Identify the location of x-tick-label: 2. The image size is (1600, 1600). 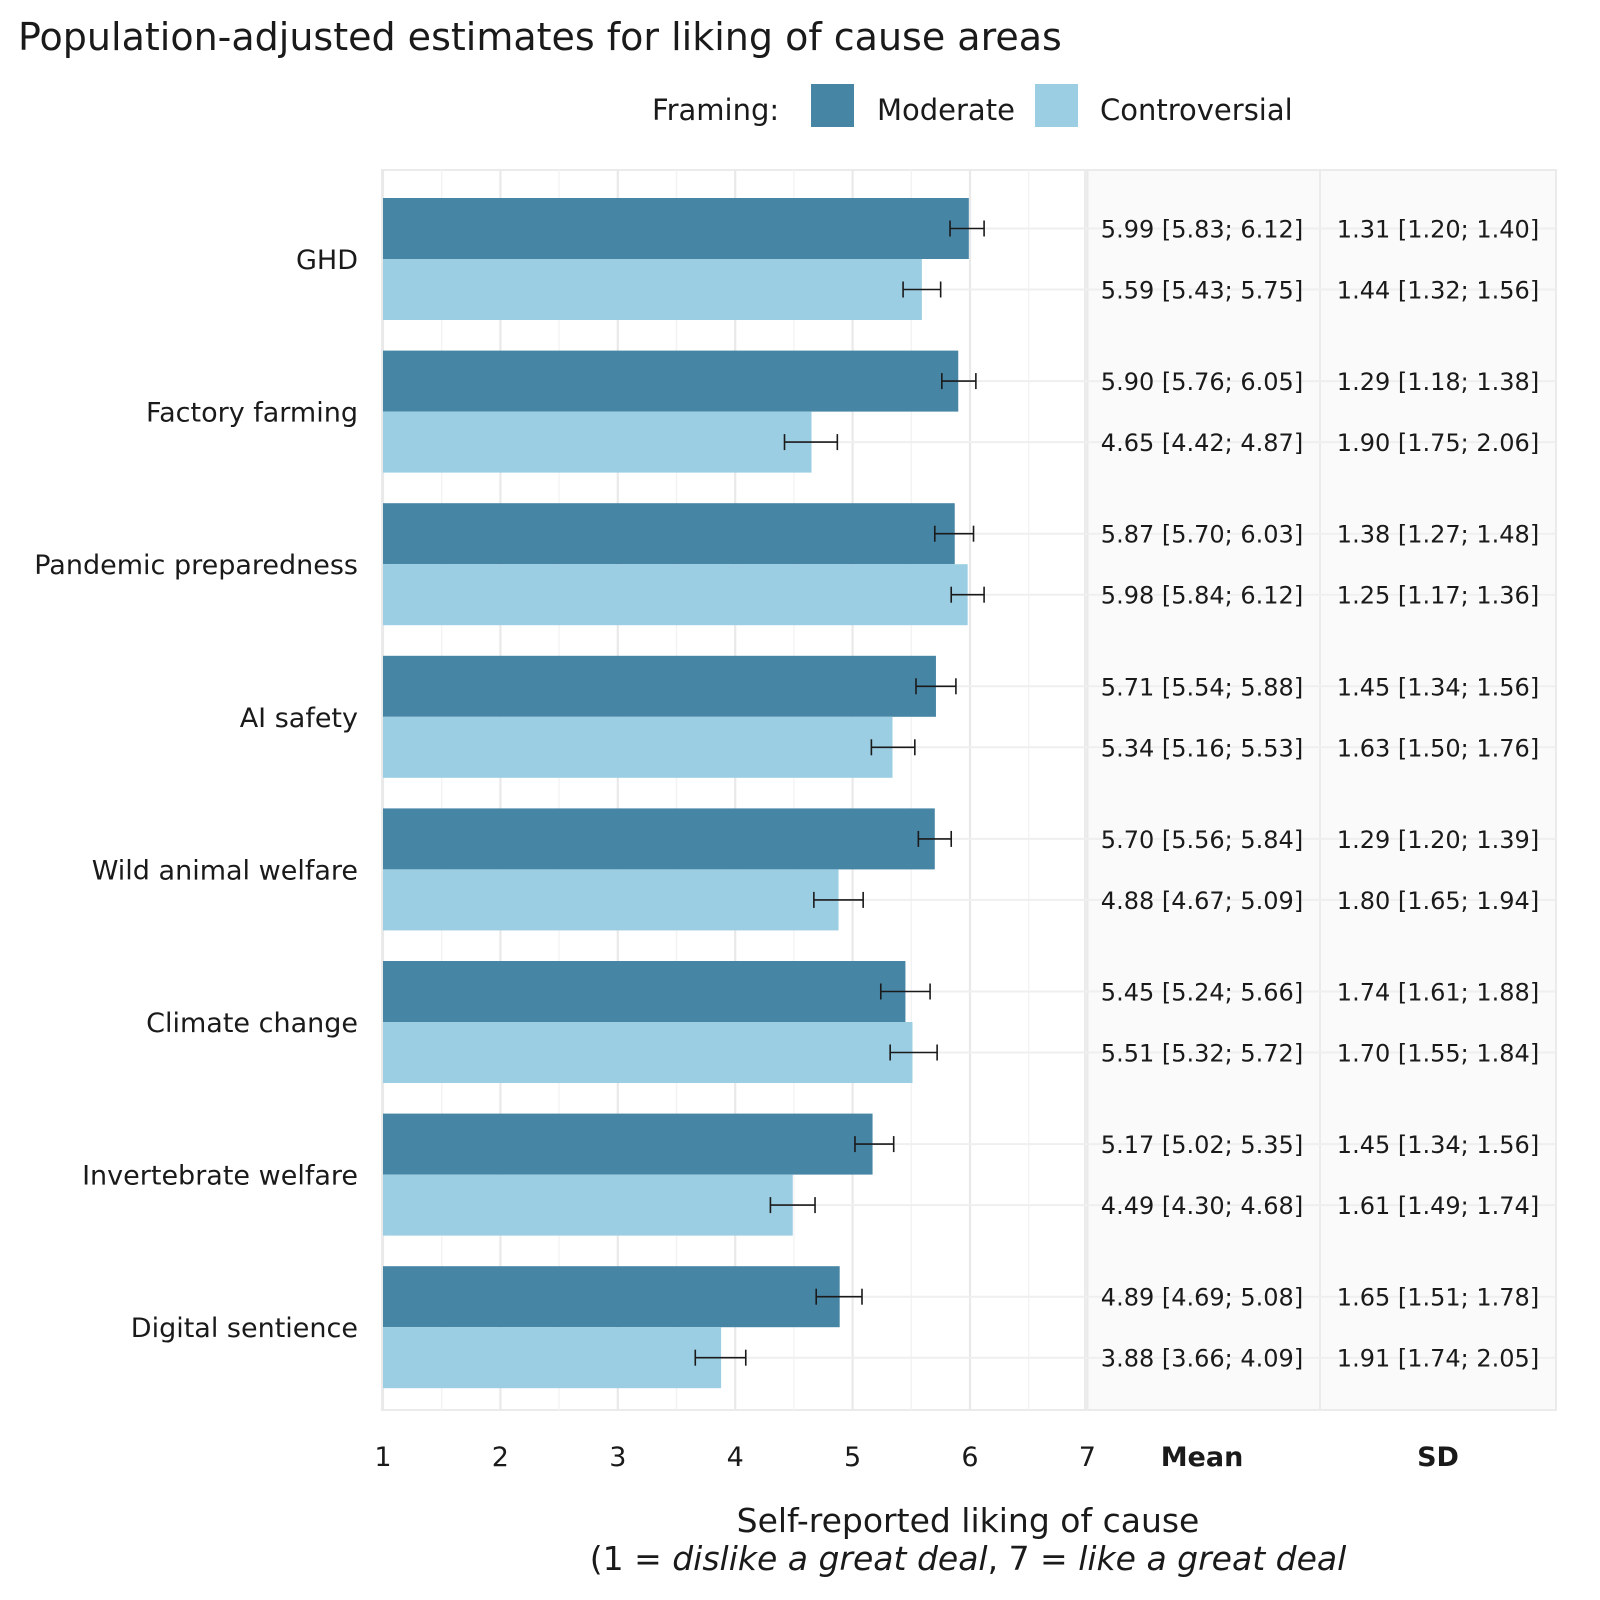
(500, 1457).